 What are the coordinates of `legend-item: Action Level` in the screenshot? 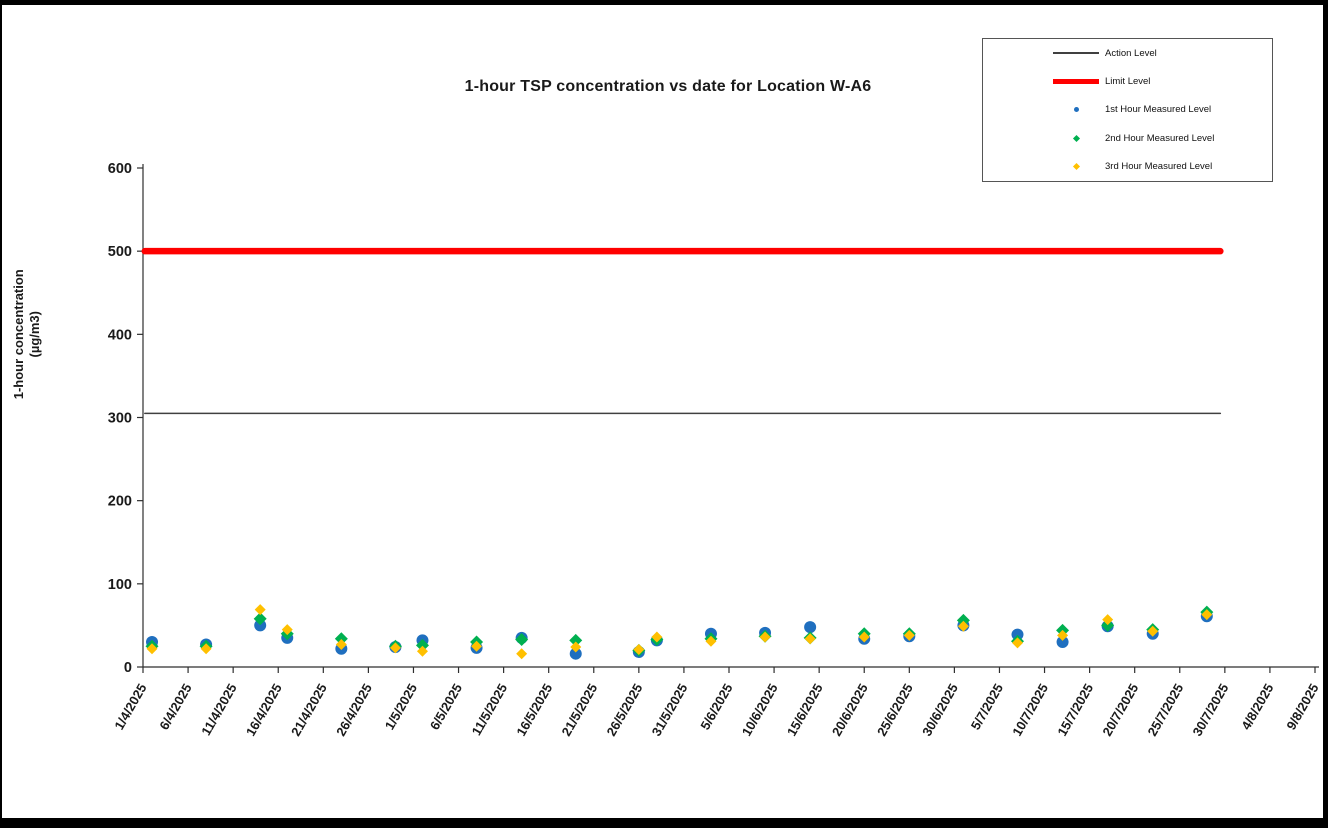 It's located at (1127, 53).